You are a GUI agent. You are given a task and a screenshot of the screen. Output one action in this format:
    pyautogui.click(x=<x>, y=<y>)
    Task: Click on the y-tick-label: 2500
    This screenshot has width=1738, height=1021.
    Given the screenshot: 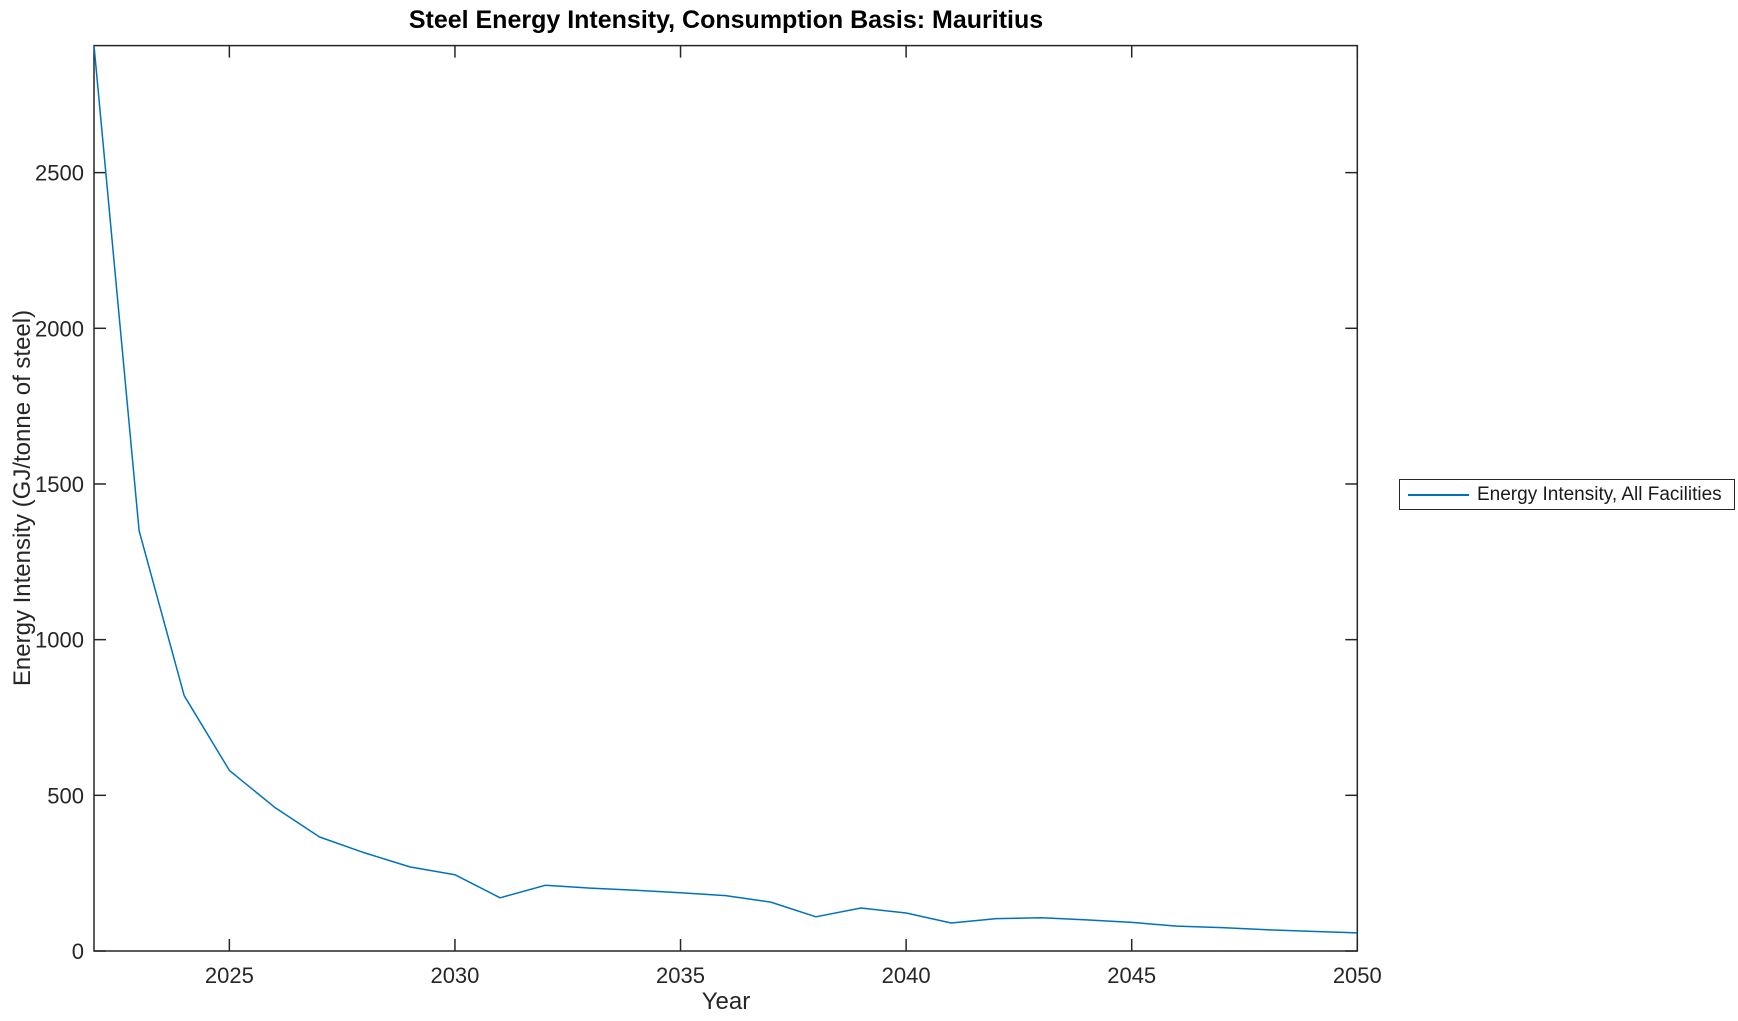 What is the action you would take?
    pyautogui.click(x=59, y=173)
    